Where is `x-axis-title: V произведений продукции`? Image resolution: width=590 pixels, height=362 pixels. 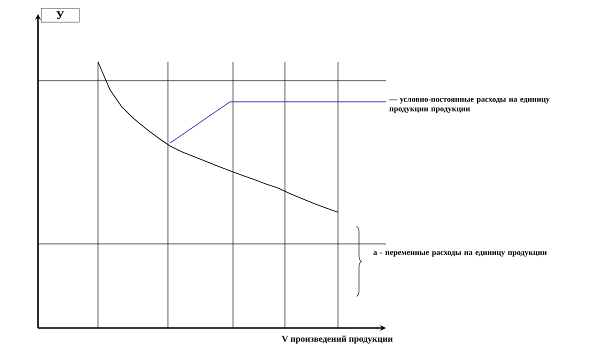 x-axis-title: V произведений продукции is located at coordinates (337, 340).